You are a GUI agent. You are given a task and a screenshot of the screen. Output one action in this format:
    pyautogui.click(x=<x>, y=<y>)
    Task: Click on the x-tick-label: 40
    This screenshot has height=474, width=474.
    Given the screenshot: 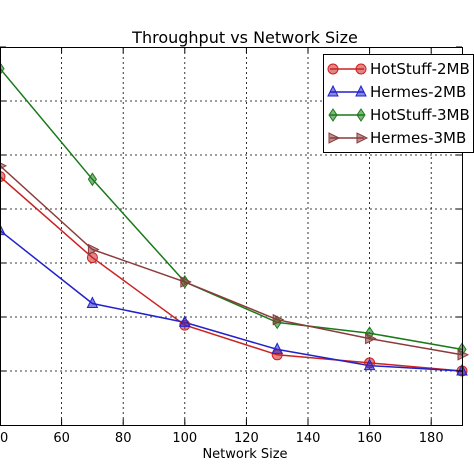 What is the action you would take?
    pyautogui.click(x=4, y=438)
    